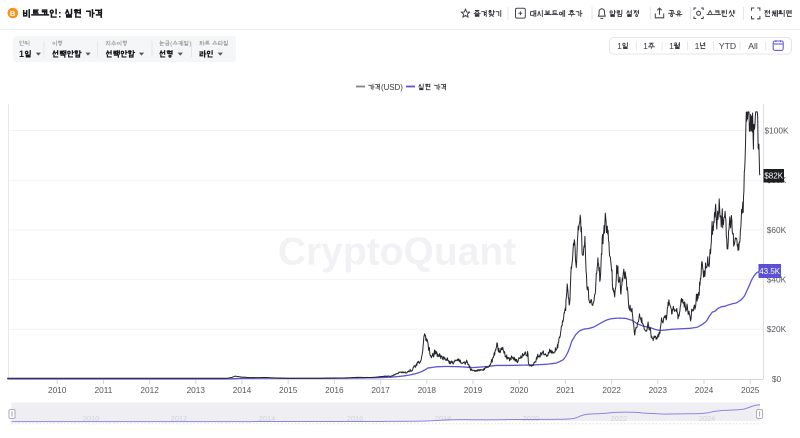  Describe the element at coordinates (196, 390) in the screenshot. I see `svg-text: 2013` at that location.